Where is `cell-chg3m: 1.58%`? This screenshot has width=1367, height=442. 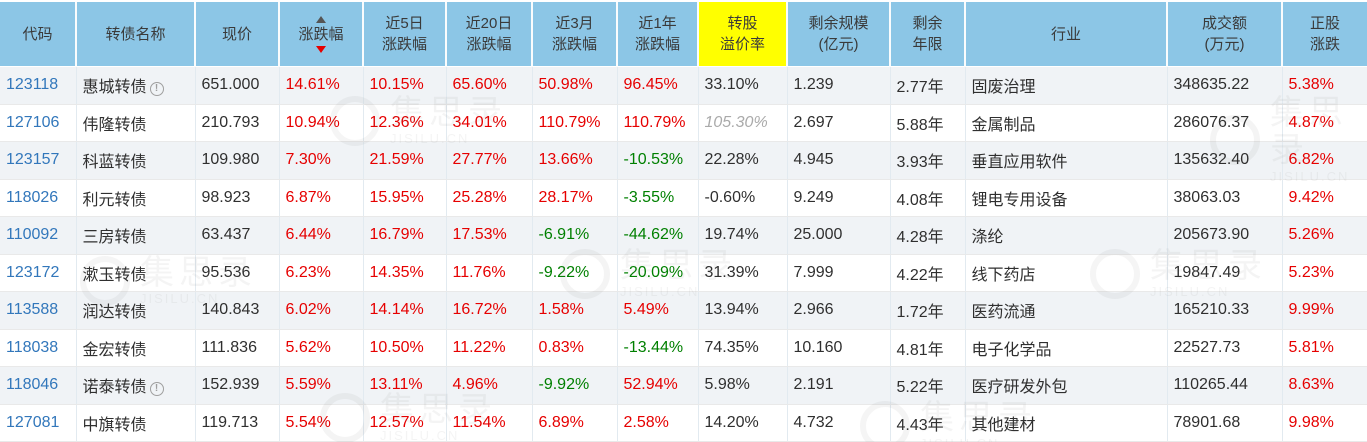
cell-chg3m: 1.58% is located at coordinates (575, 310).